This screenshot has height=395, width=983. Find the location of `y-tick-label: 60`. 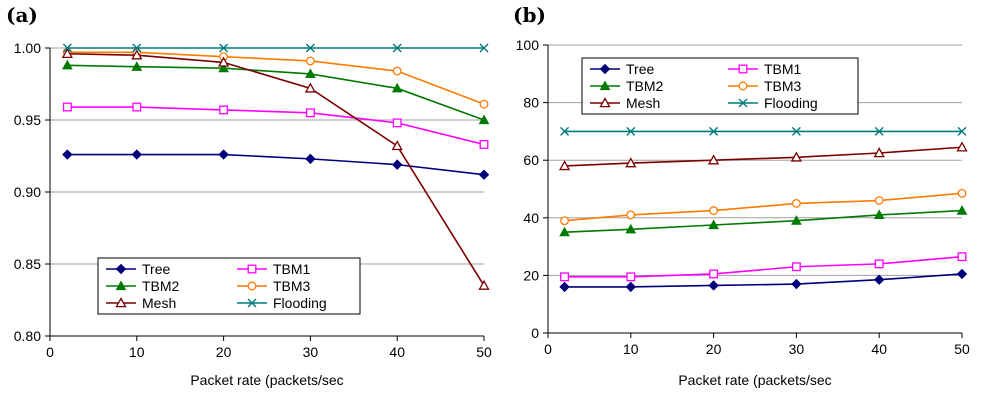

y-tick-label: 60 is located at coordinates (531, 160).